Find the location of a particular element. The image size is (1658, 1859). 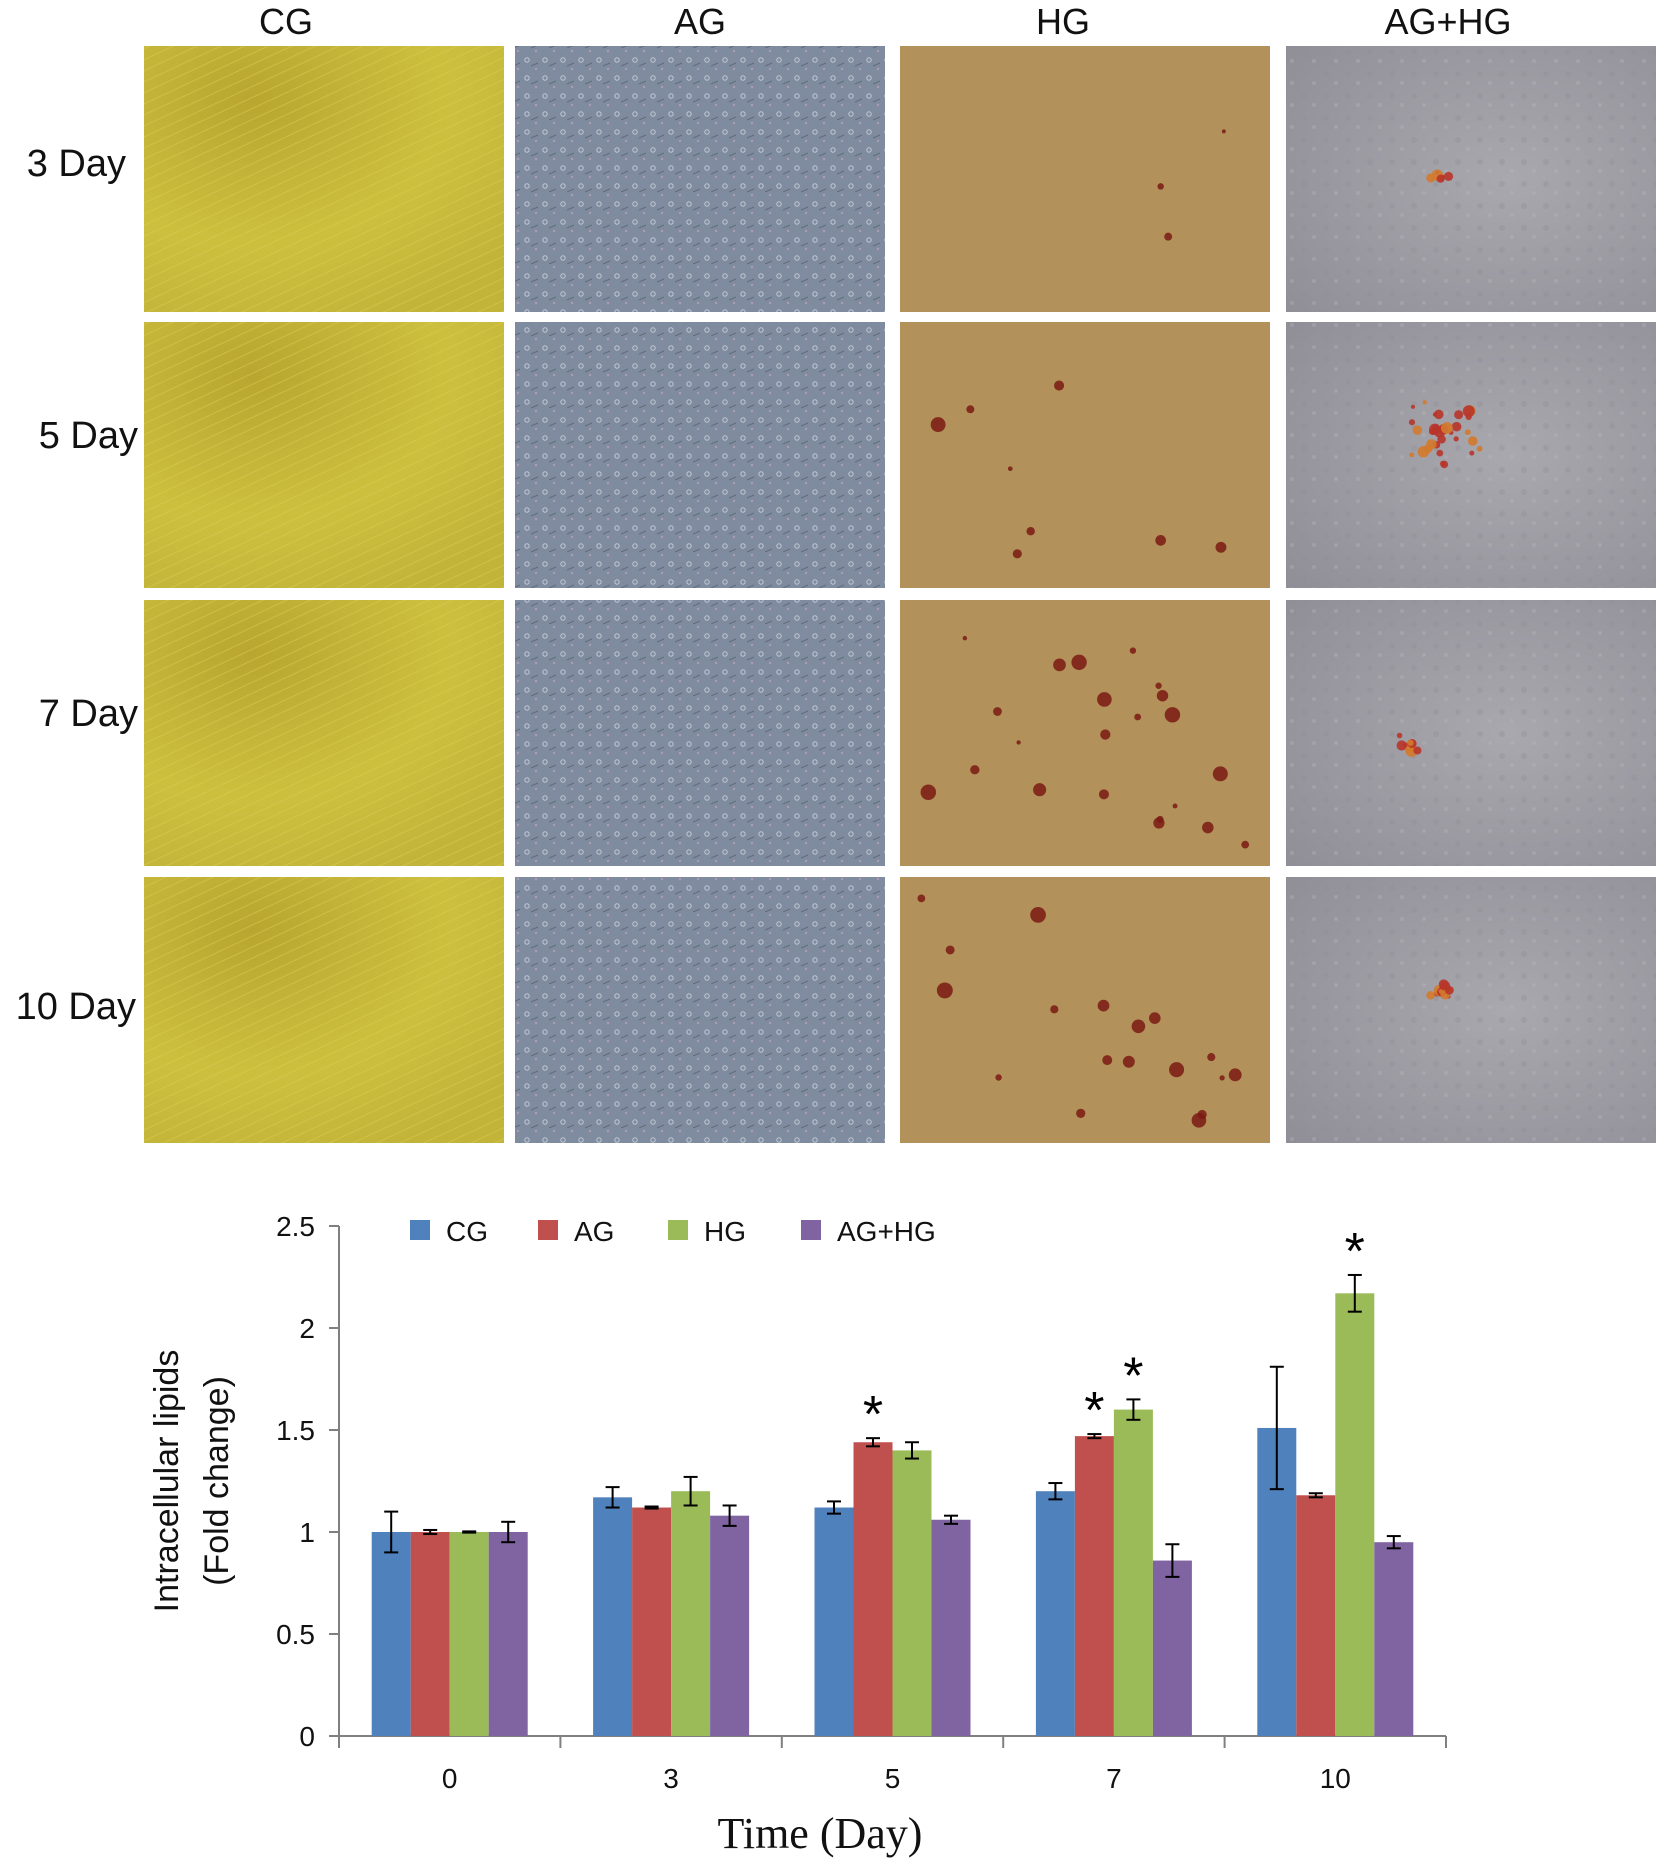

micrograph-hg-5-day is located at coordinates (1085, 455).